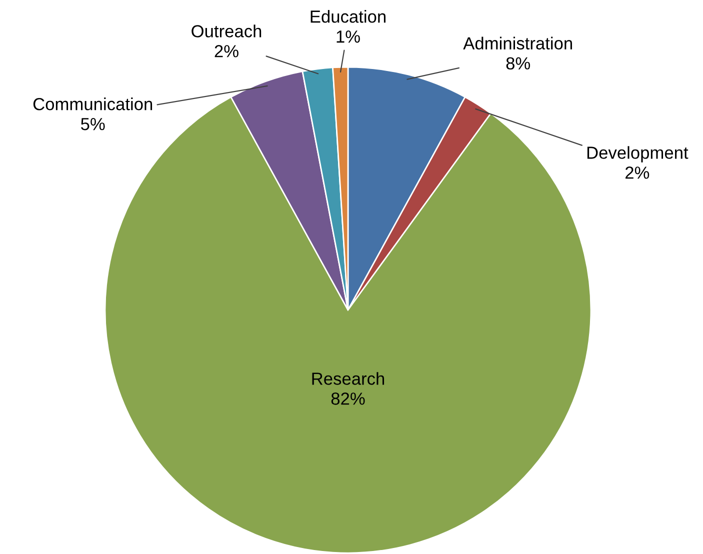 This screenshot has height=554, width=703. What do you see at coordinates (227, 31) in the screenshot?
I see `slice-label: Outreach` at bounding box center [227, 31].